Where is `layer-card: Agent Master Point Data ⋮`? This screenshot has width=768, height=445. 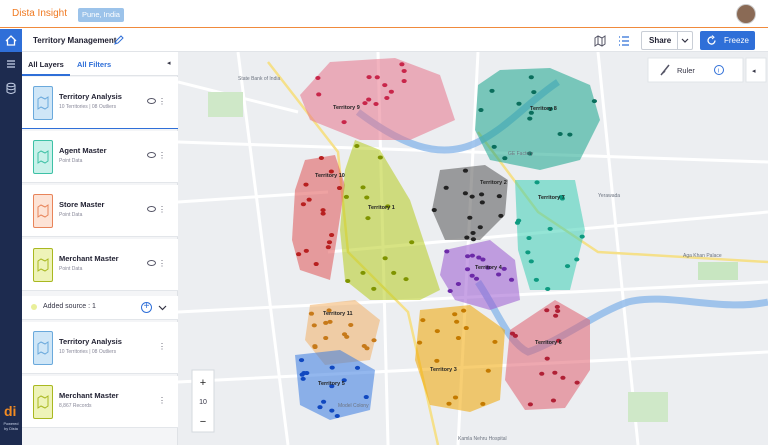 layer-card: Agent Master Point Data ⋮ is located at coordinates (100, 157).